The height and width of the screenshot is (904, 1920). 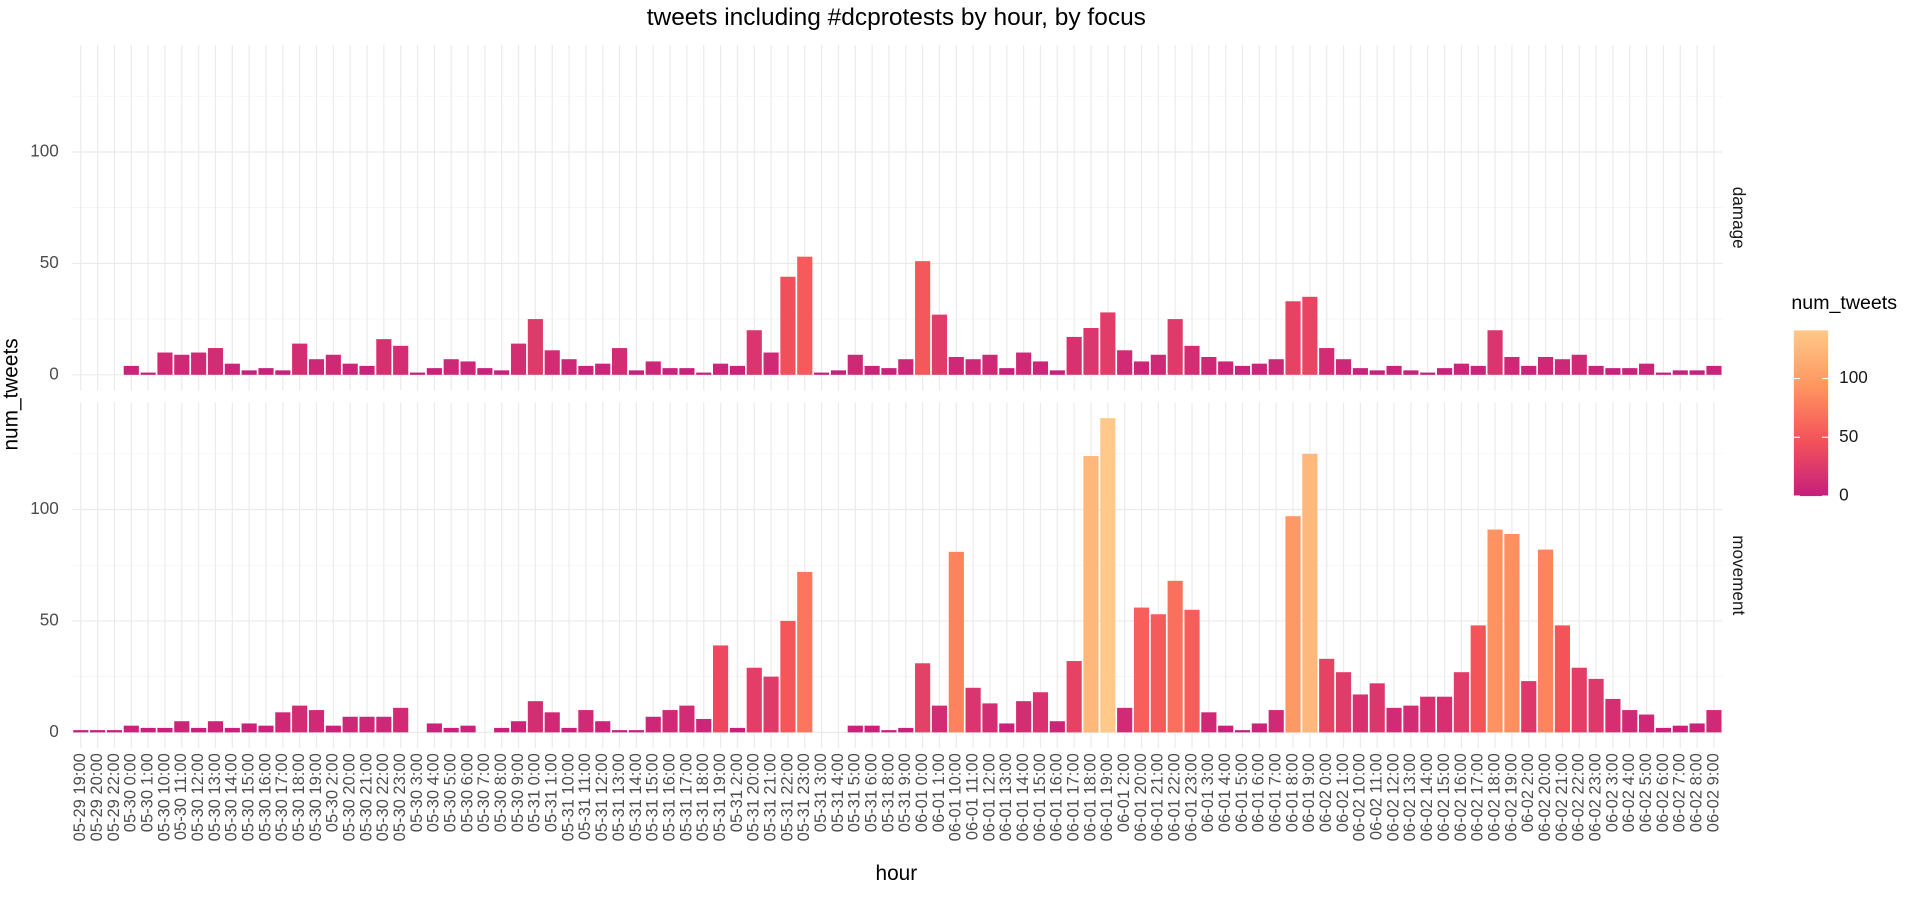 I want to click on x-tick-label: 06-02 19:00, so click(x=1510, y=797).